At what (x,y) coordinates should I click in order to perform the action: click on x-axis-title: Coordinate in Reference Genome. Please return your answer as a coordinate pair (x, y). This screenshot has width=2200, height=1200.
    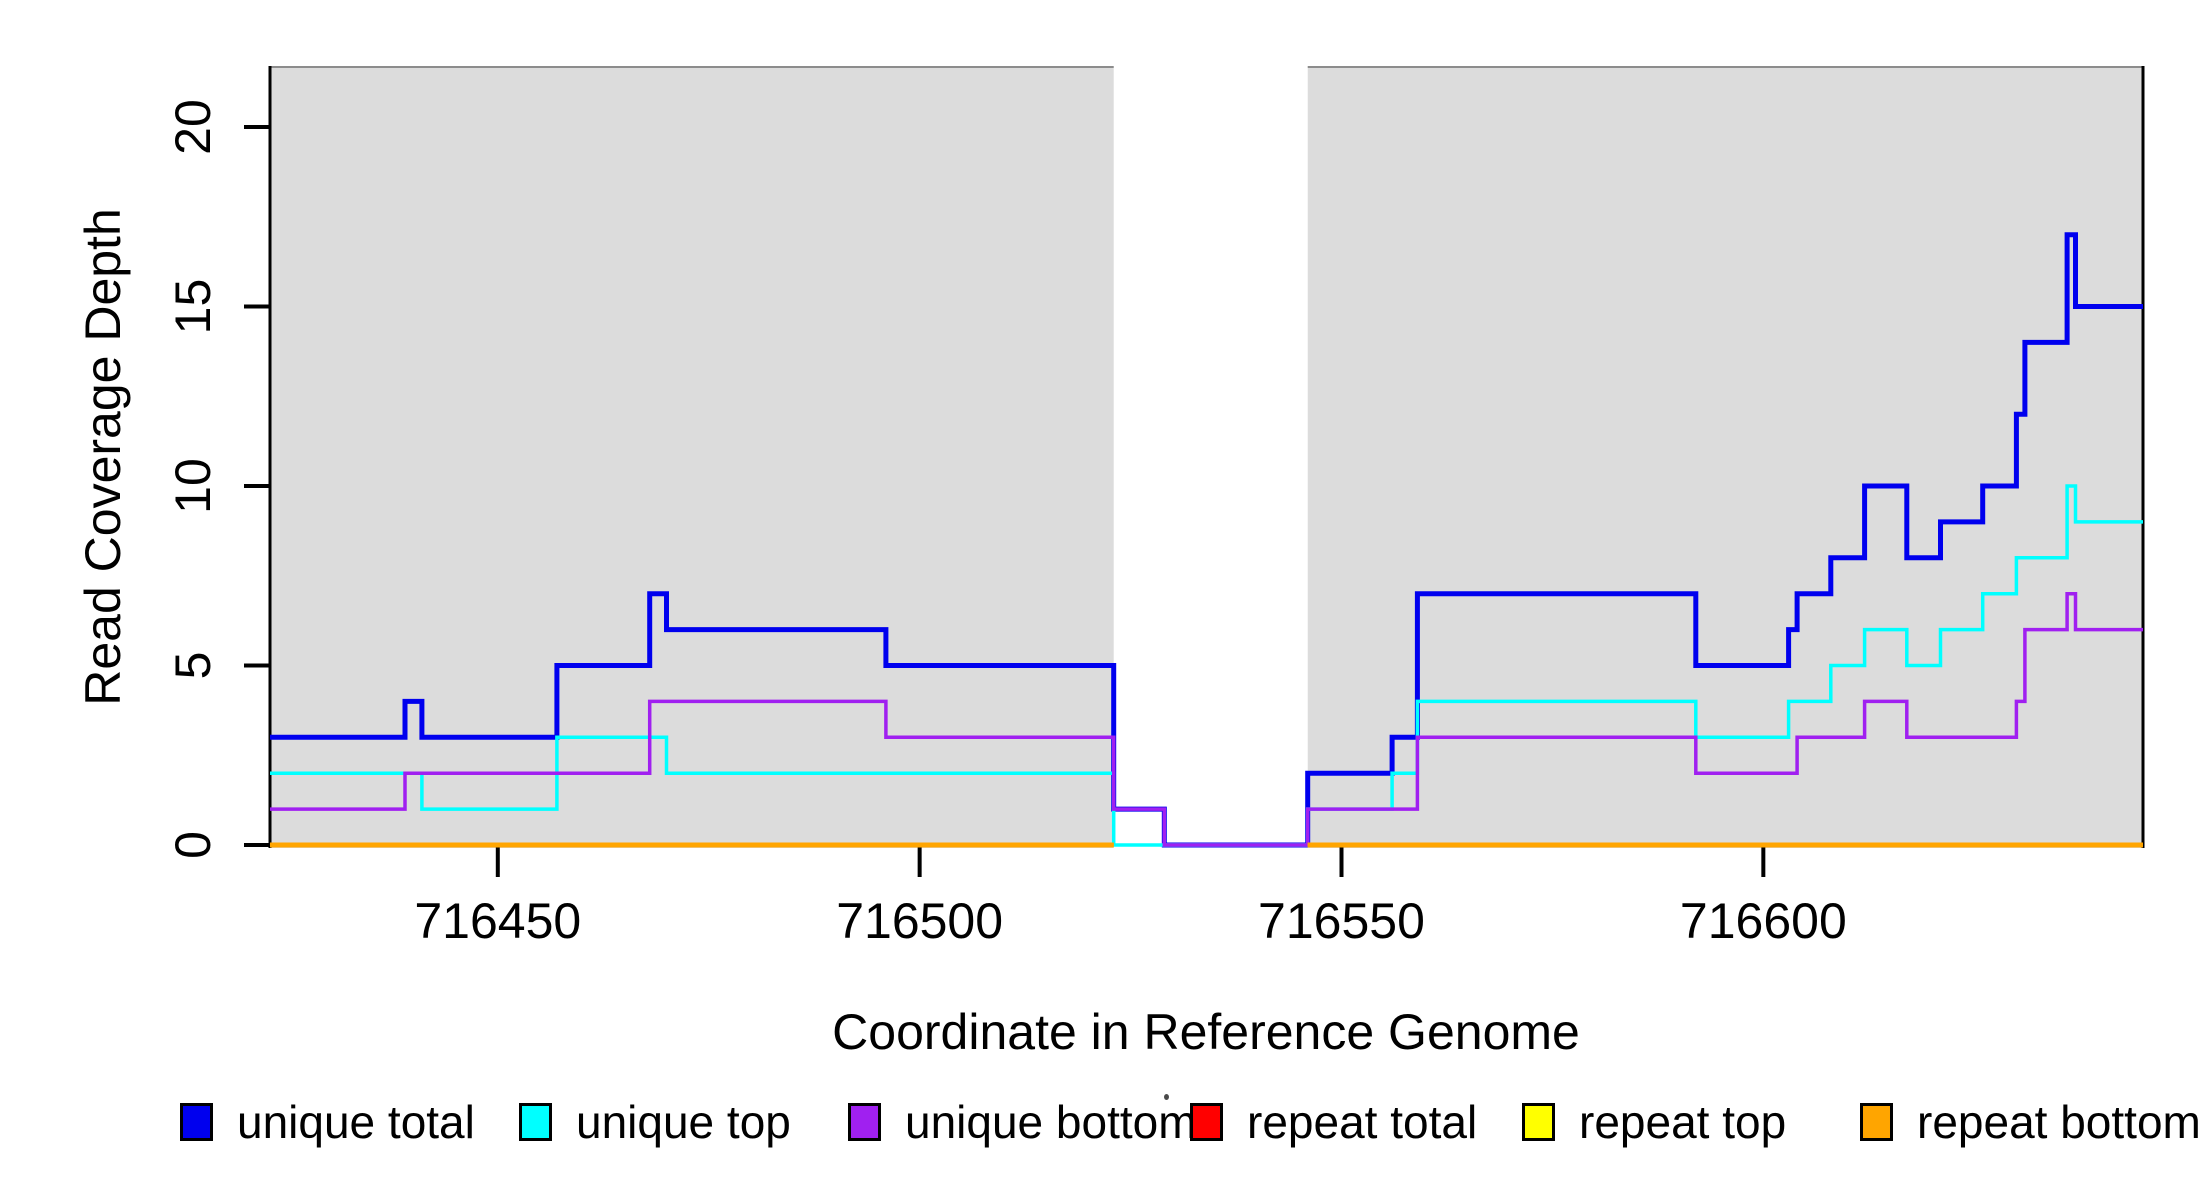
    Looking at the image, I should click on (1206, 1032).